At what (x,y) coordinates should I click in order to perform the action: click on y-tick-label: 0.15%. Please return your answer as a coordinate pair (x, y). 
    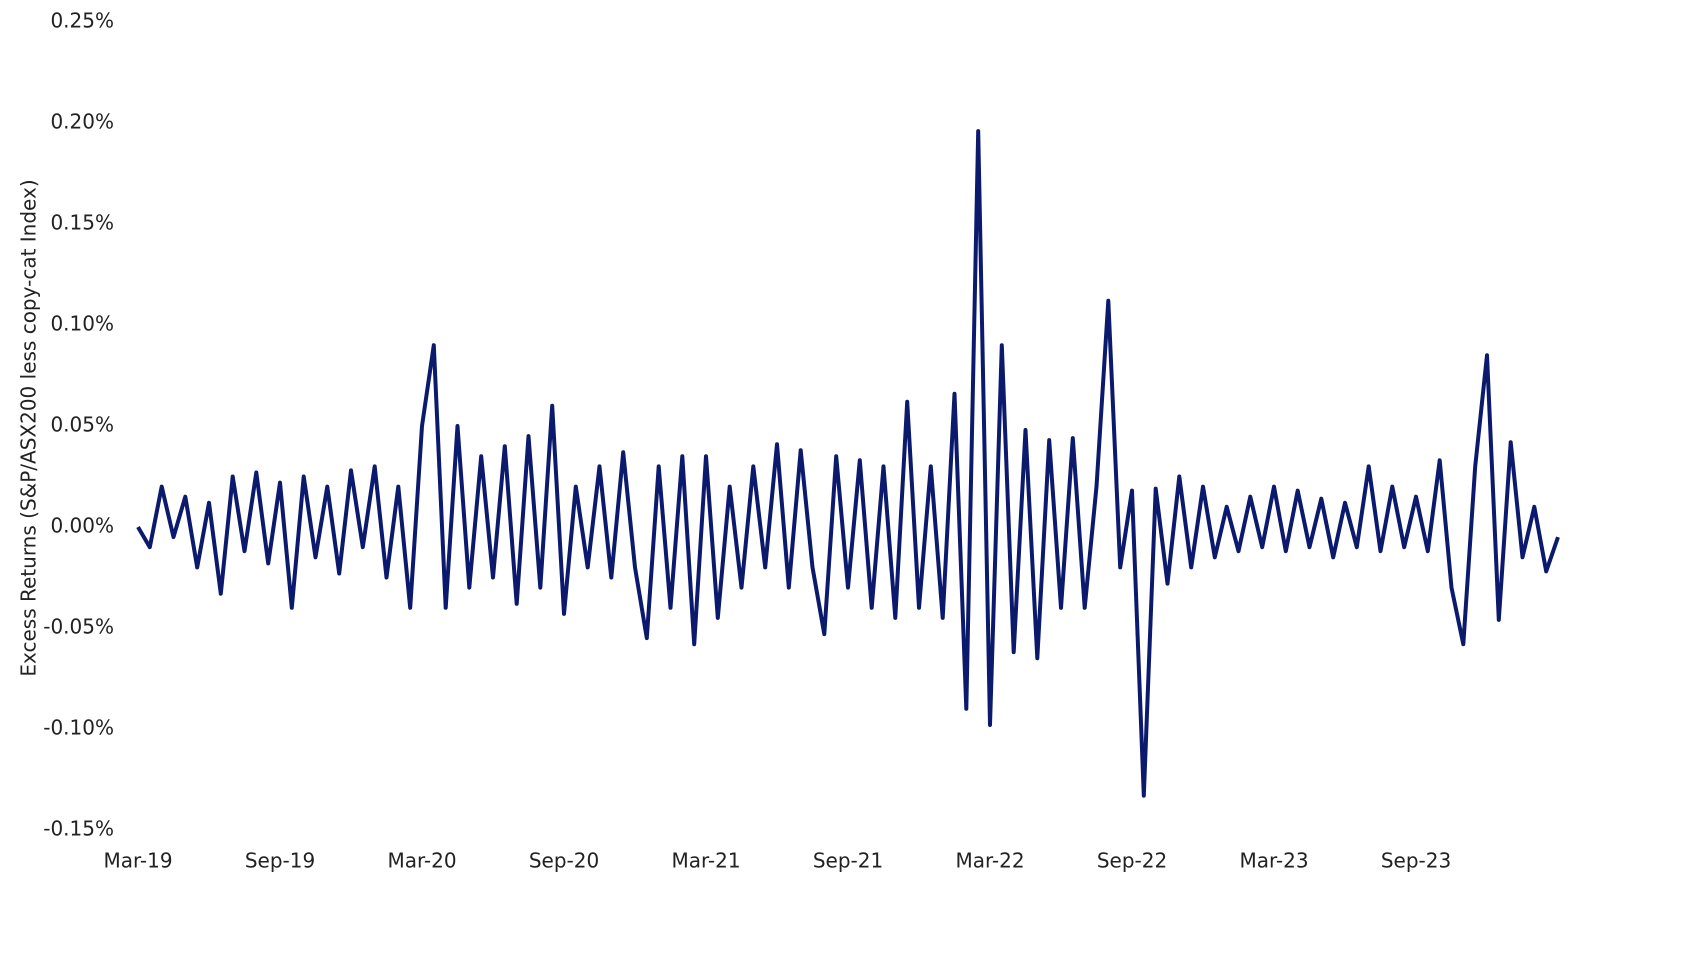
    Looking at the image, I should click on (82, 223).